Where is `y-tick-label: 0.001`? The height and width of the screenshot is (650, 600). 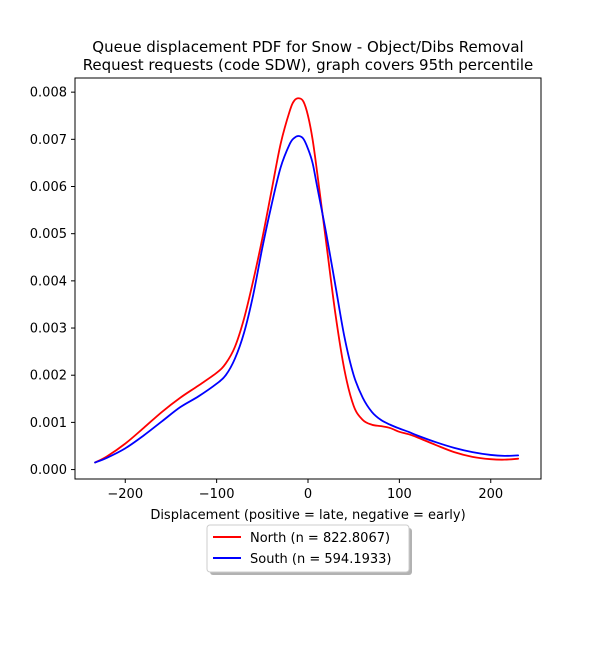 y-tick-label: 0.001 is located at coordinates (48, 423).